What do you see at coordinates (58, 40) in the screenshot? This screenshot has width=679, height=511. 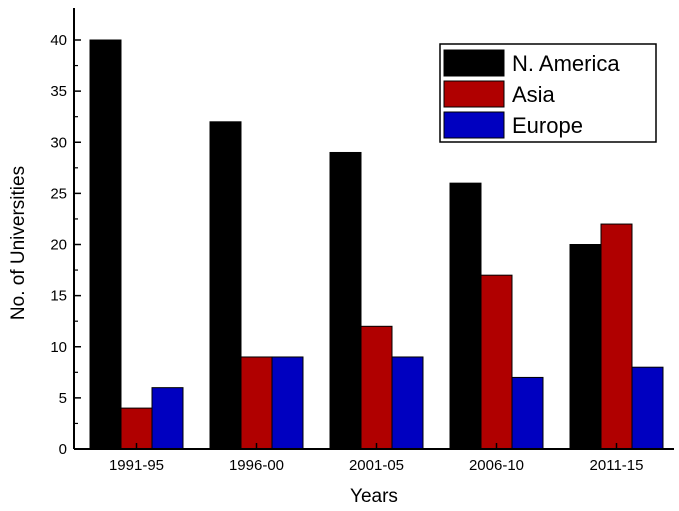 I see `y-tick-label: 40` at bounding box center [58, 40].